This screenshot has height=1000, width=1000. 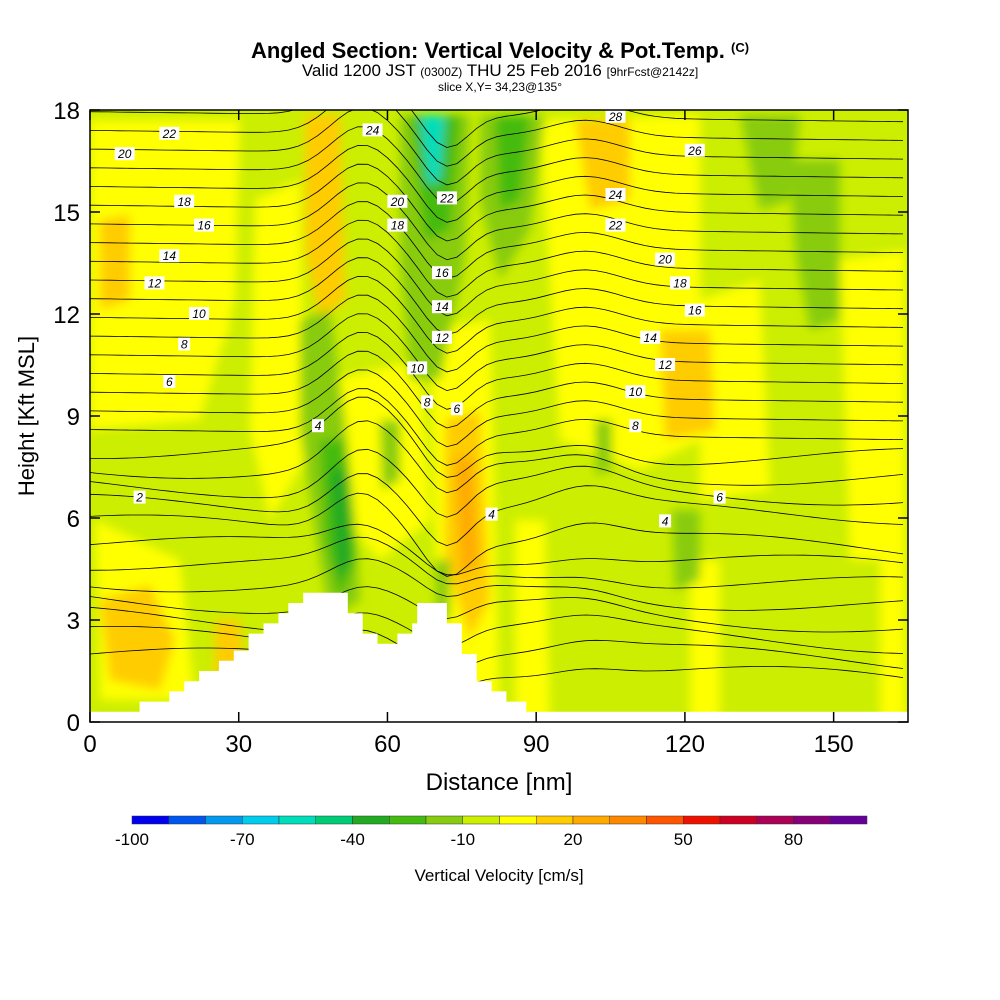 What do you see at coordinates (66, 315) in the screenshot?
I see `y-tick-label: 12` at bounding box center [66, 315].